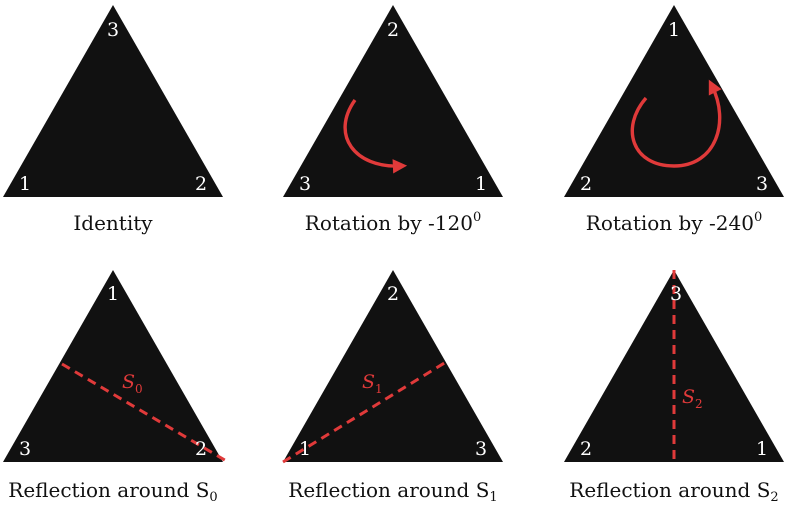 The image size is (787, 505). Describe the element at coordinates (393, 222) in the screenshot. I see `caption: Rotation by -1200` at that location.